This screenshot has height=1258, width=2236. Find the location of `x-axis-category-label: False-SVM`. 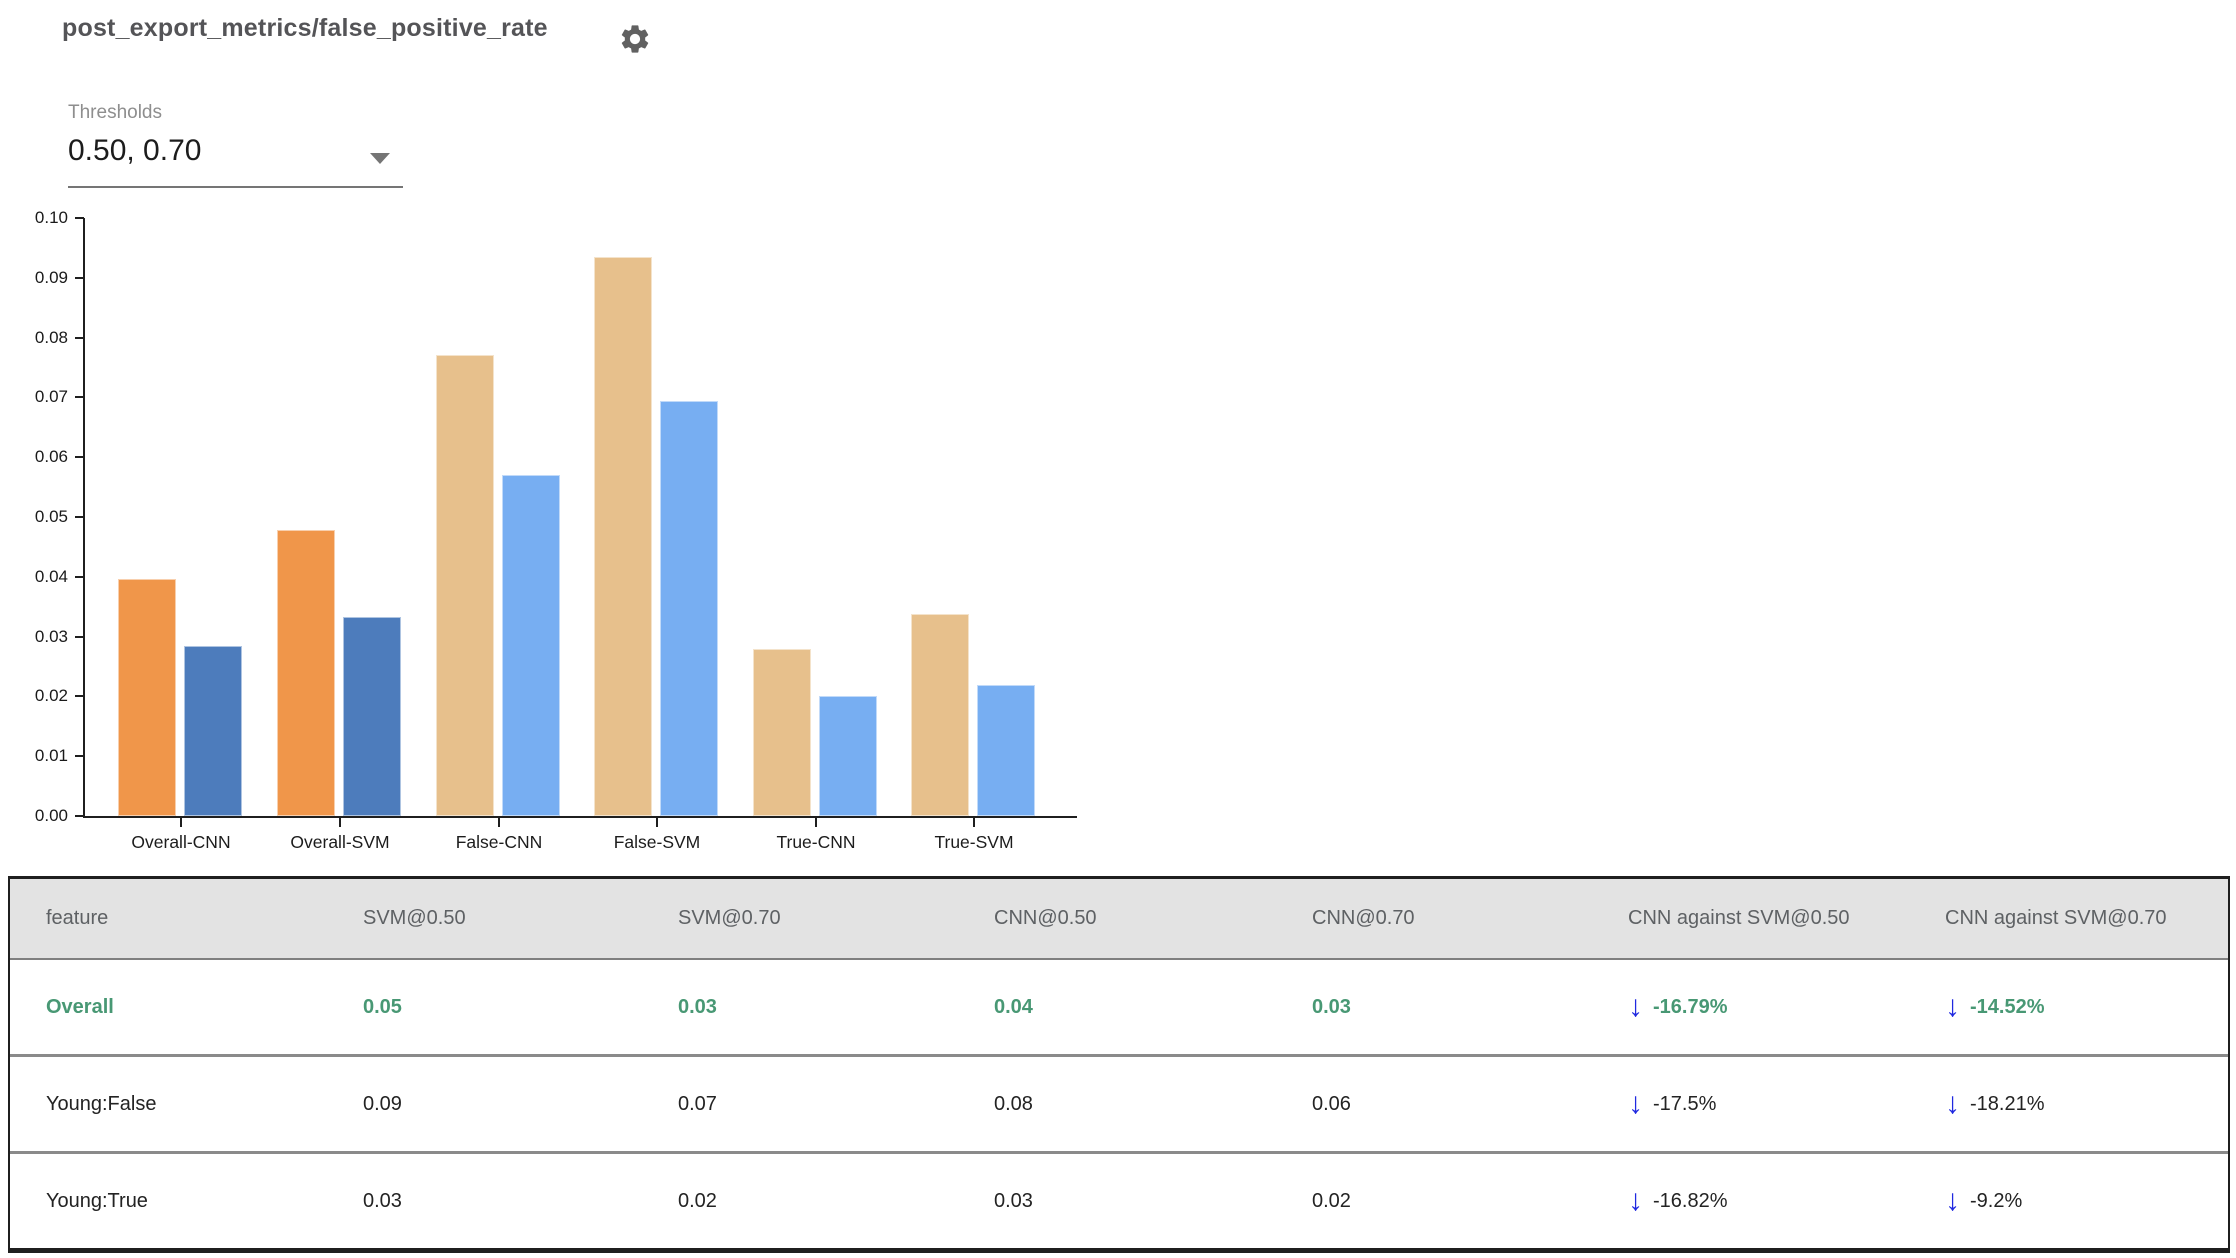

x-axis-category-label: False-SVM is located at coordinates (657, 842).